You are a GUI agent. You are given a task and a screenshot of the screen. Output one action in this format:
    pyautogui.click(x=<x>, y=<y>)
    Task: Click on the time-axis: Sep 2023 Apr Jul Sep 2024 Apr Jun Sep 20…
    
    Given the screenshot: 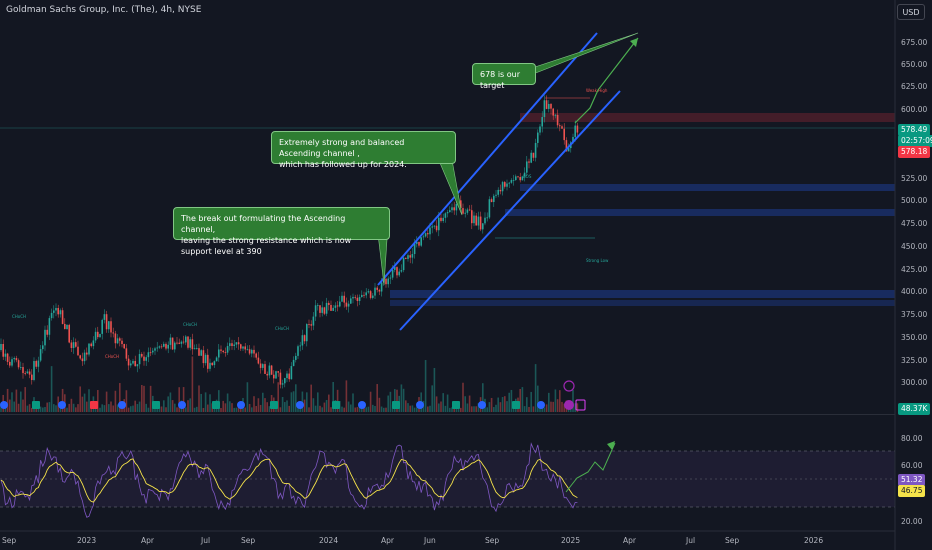 What is the action you would take?
    pyautogui.click(x=447, y=537)
    